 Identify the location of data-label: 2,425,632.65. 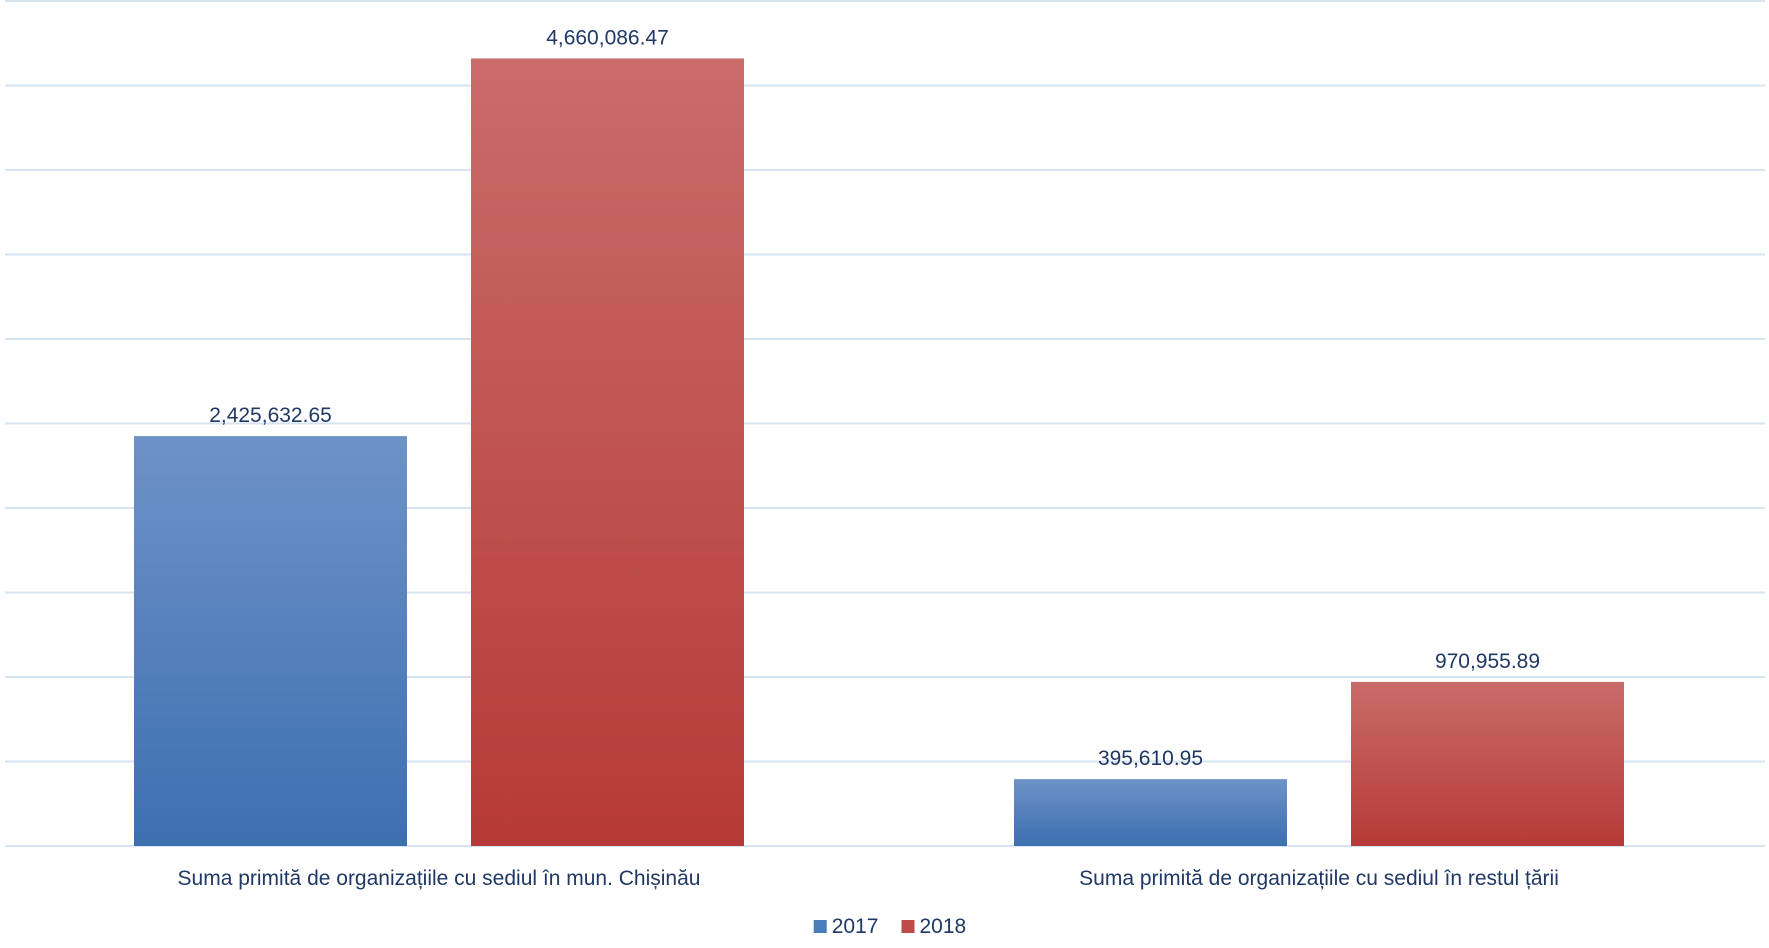
(270, 415).